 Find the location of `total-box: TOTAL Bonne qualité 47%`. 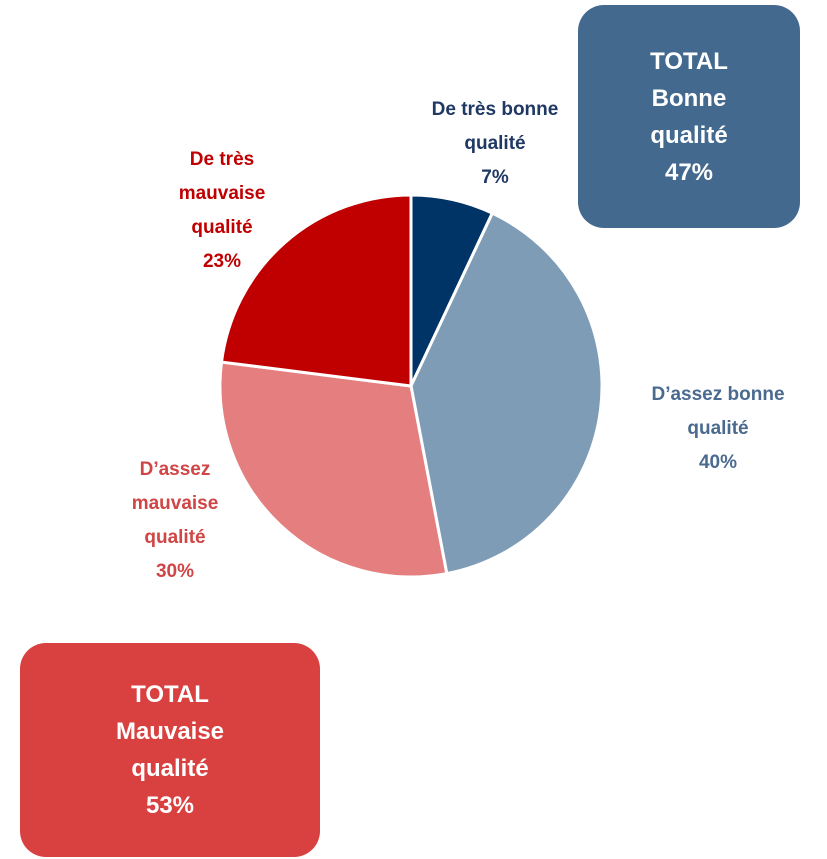

total-box: TOTAL Bonne qualité 47% is located at coordinates (689, 116).